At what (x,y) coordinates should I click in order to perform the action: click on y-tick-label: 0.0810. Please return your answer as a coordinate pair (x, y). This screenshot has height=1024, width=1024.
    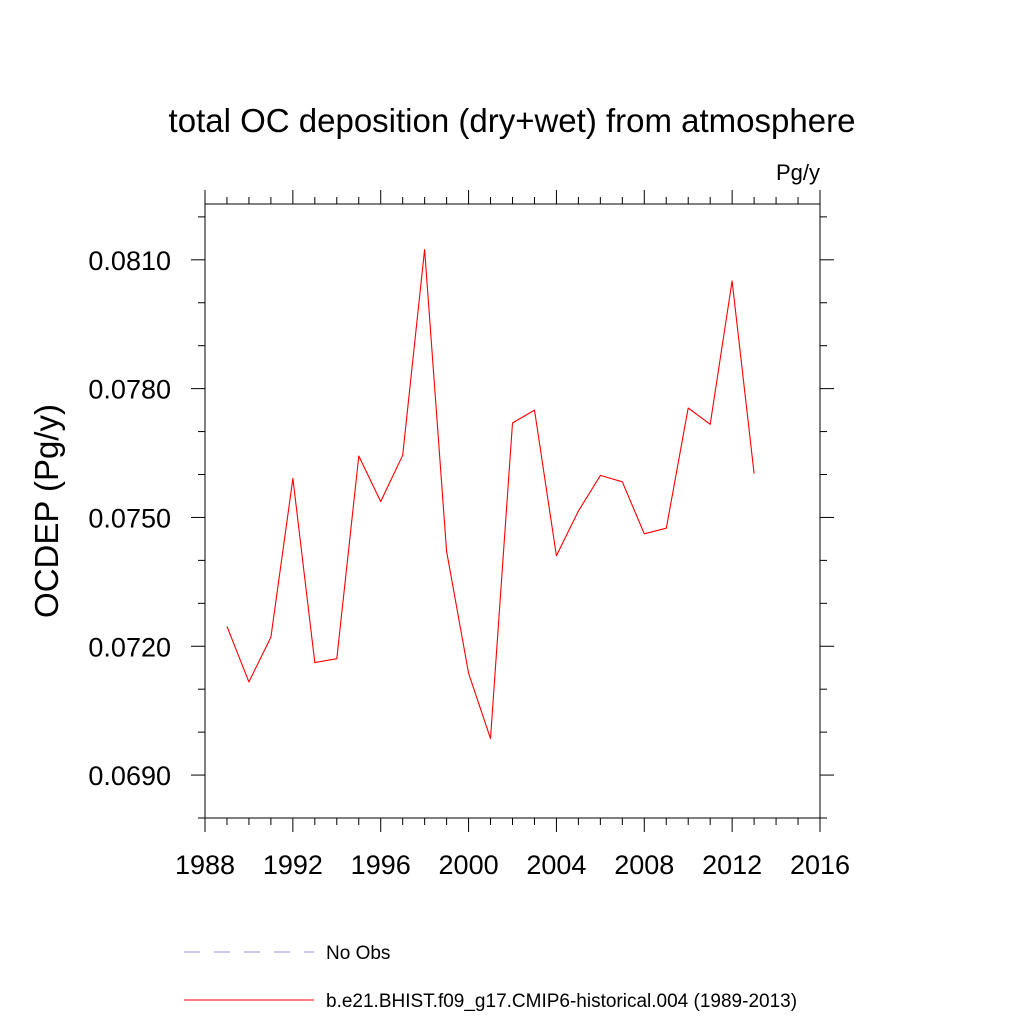
    Looking at the image, I should click on (129, 261).